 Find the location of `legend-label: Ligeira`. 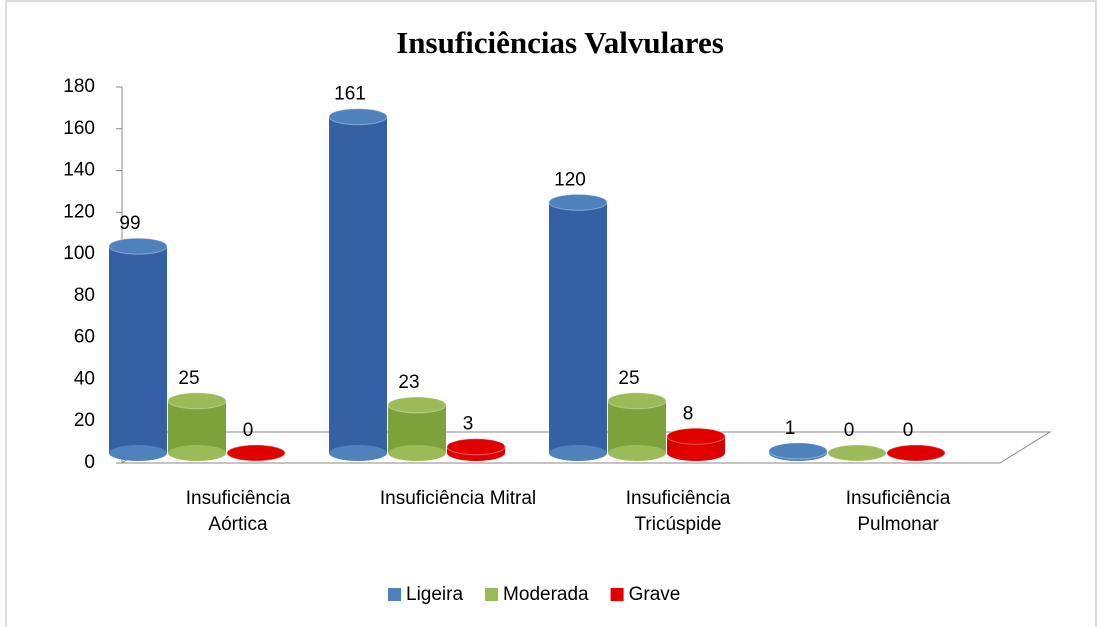

legend-label: Ligeira is located at coordinates (434, 594).